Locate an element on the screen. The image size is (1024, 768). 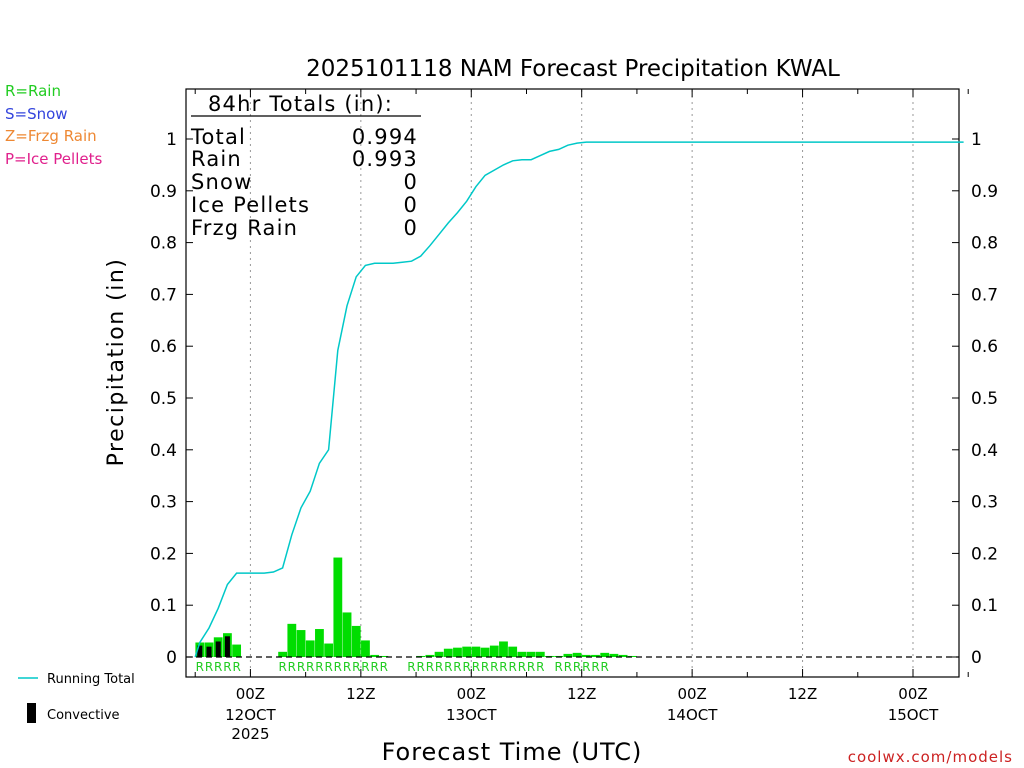
y-tick-label-left-6: 0.6 is located at coordinates (163, 347).